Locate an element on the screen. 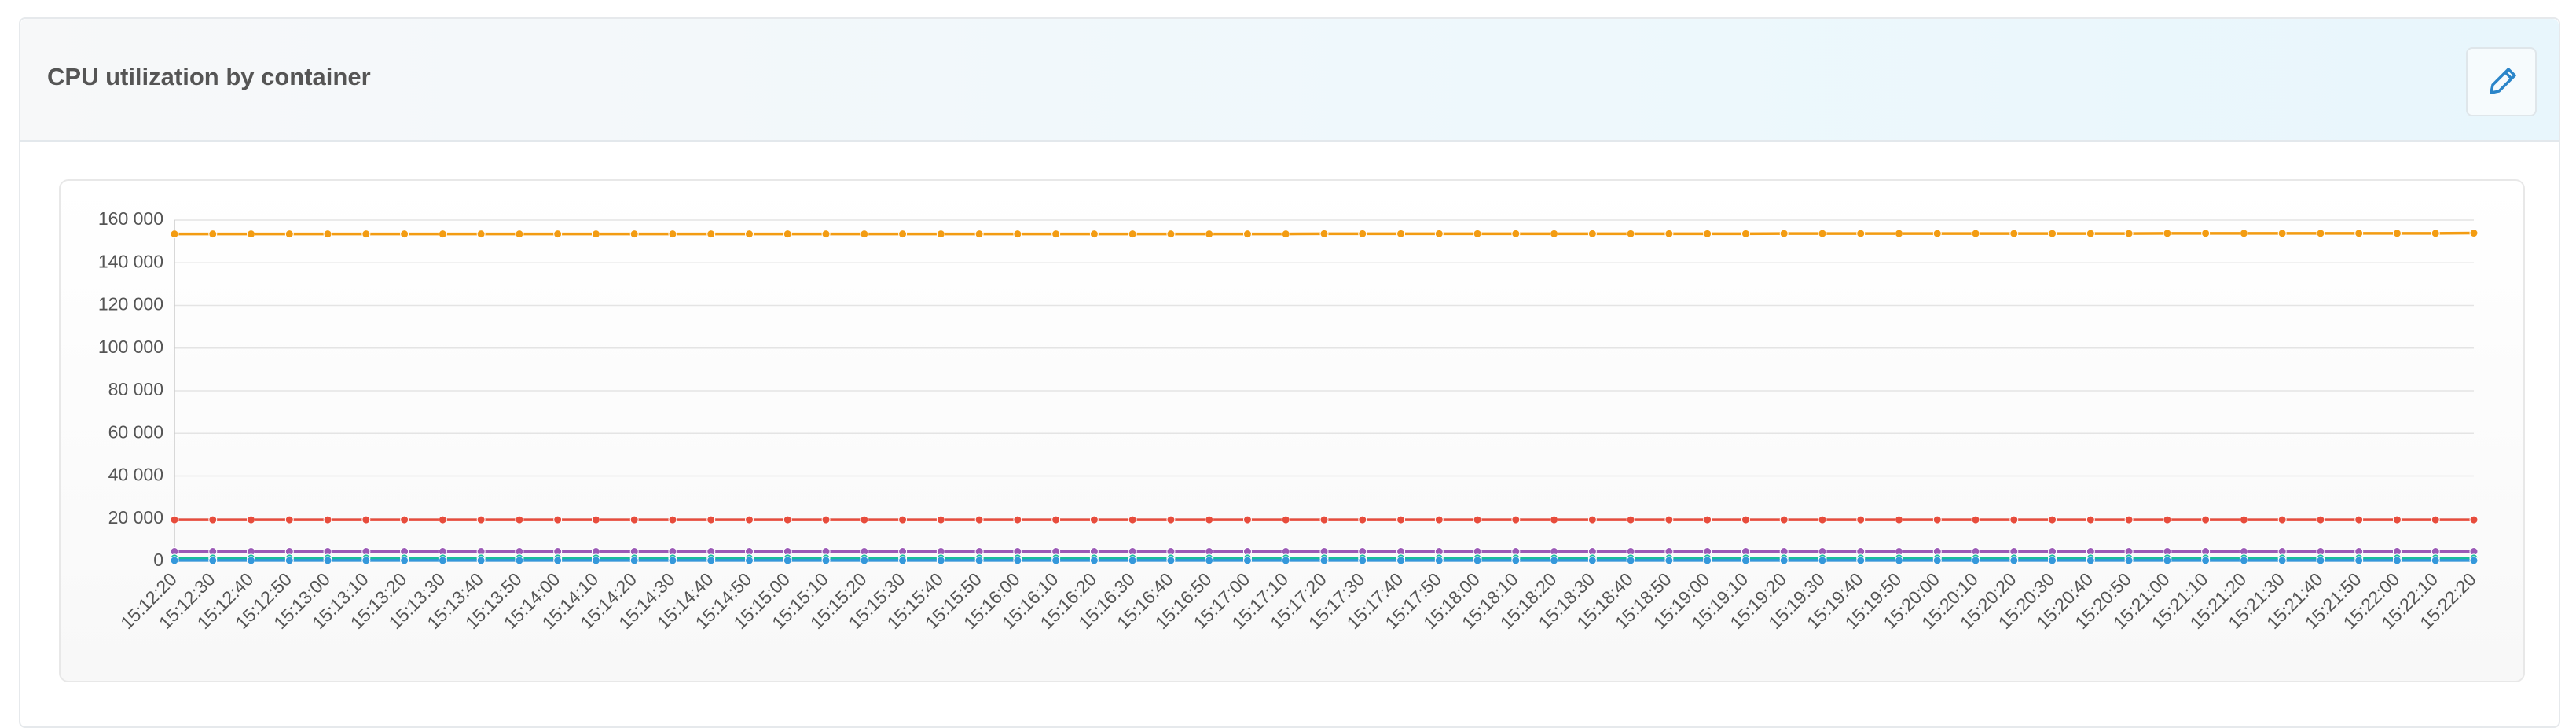  edit-button is located at coordinates (2501, 81).